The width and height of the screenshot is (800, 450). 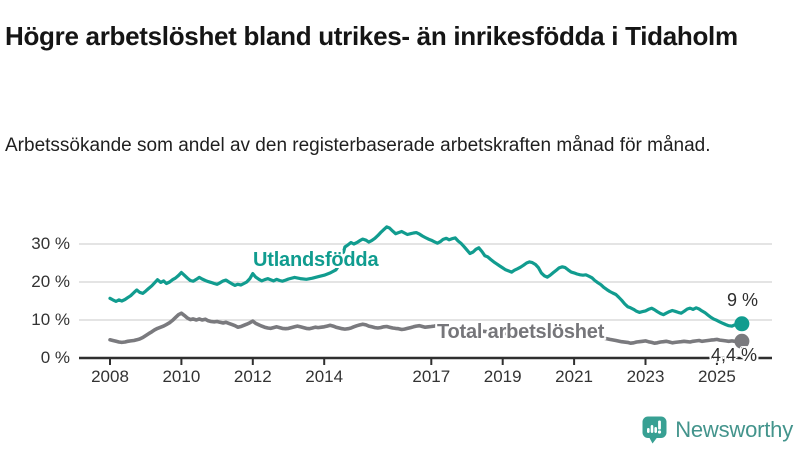 I want to click on x-axis-tick-label: 2010, so click(x=181, y=376).